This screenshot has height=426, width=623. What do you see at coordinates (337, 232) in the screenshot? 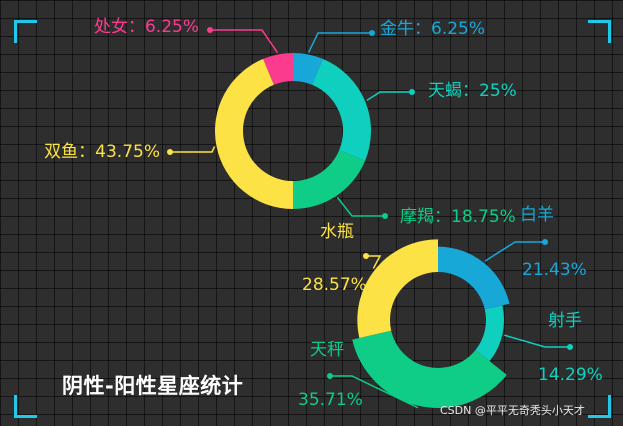
I see `chart2-label-name-3: 水瓶` at bounding box center [337, 232].